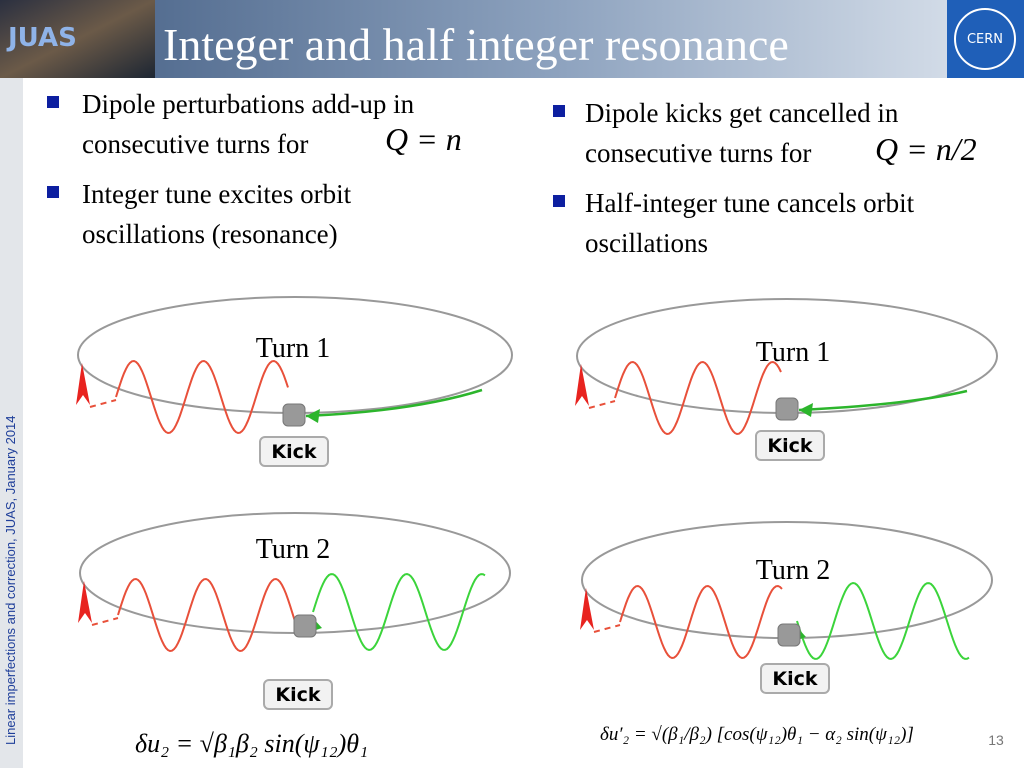 The image size is (1024, 768). Describe the element at coordinates (210, 234) in the screenshot. I see `bullet-text: oscillations (resonance)` at that location.